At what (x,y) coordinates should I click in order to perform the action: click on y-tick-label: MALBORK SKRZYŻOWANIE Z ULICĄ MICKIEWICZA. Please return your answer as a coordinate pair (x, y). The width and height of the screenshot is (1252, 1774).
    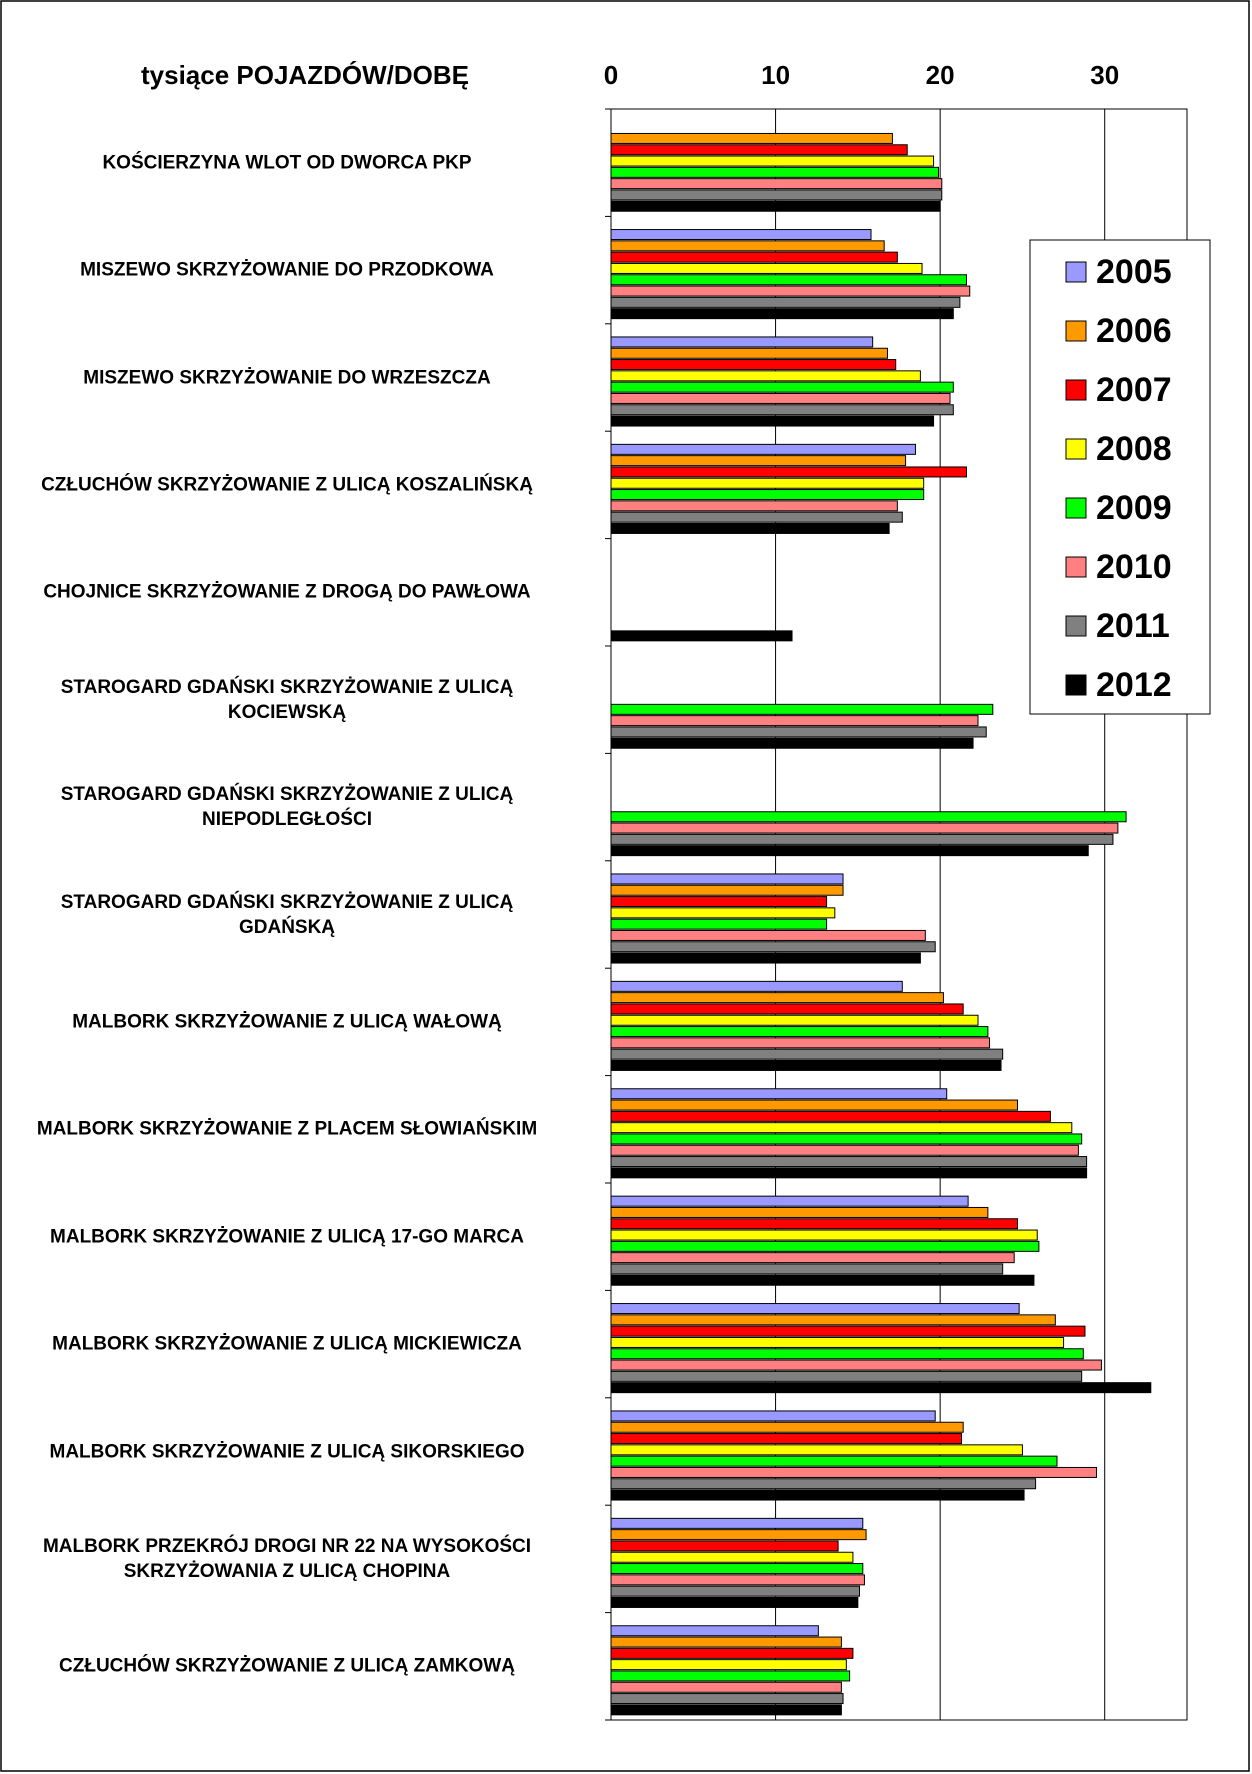
    Looking at the image, I should click on (287, 1344).